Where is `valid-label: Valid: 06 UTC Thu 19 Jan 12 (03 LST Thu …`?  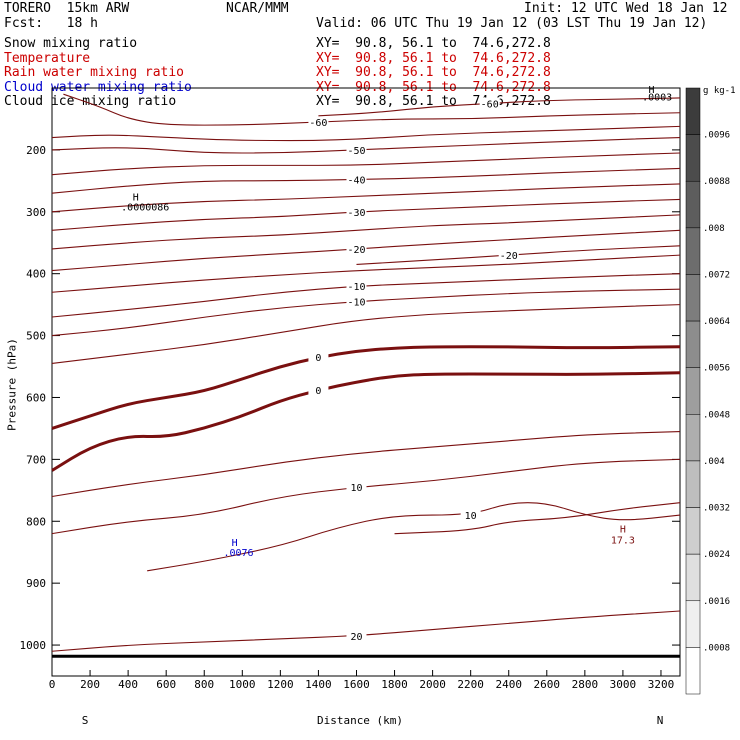 valid-label: Valid: 06 UTC Thu 19 Jan 12 (03 LST Thu … is located at coordinates (512, 23).